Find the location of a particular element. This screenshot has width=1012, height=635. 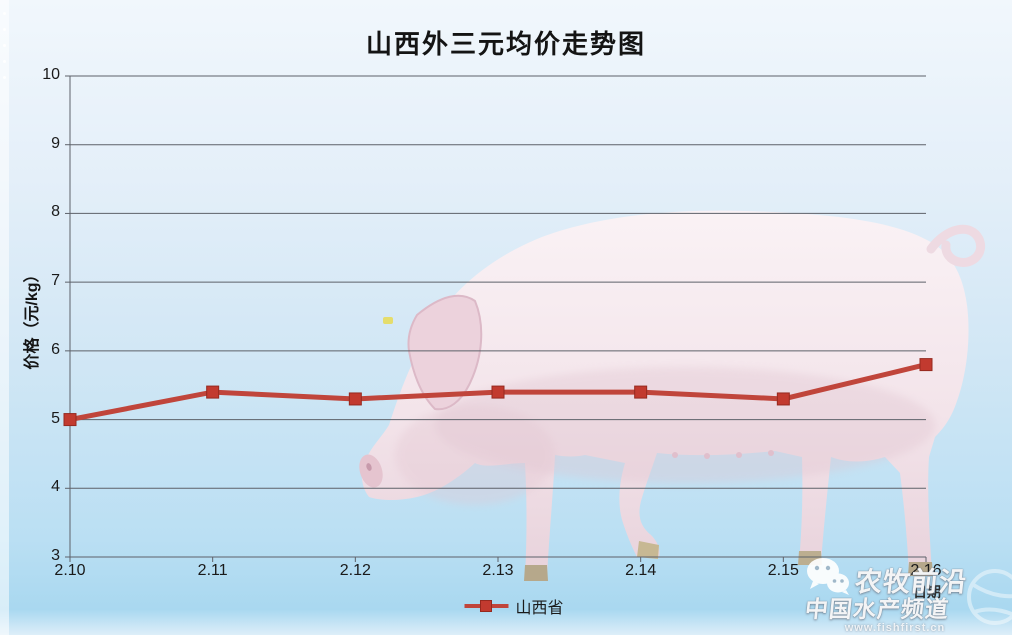

y-tick-label: 6 is located at coordinates (55, 349).